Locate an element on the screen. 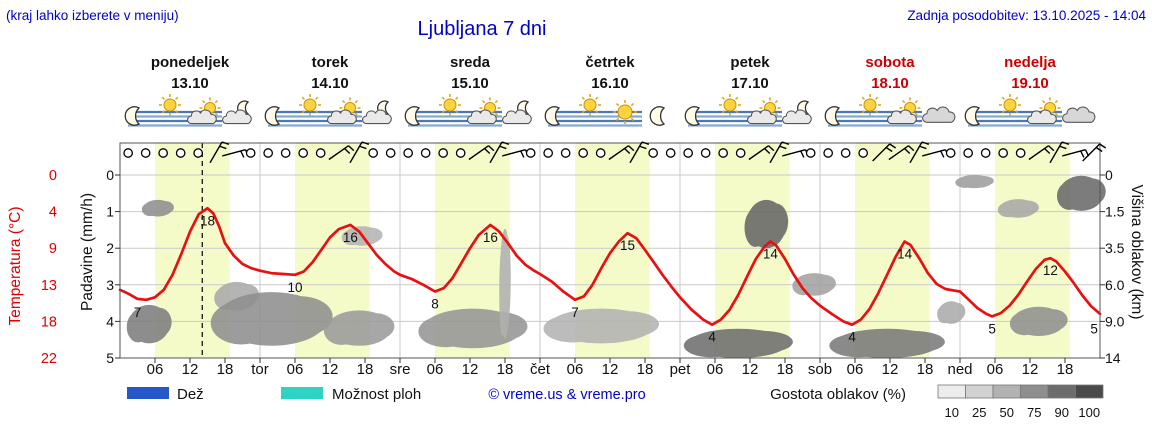 Image resolution: width=1152 pixels, height=443 pixels. day-name-label: torek is located at coordinates (330, 62).